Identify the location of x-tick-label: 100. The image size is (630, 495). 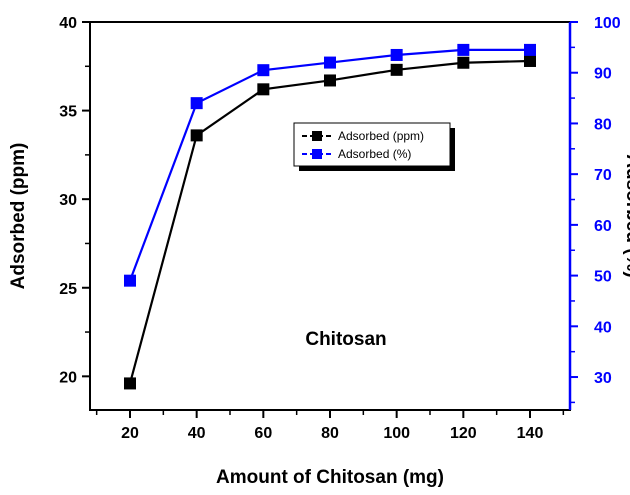
(396, 433).